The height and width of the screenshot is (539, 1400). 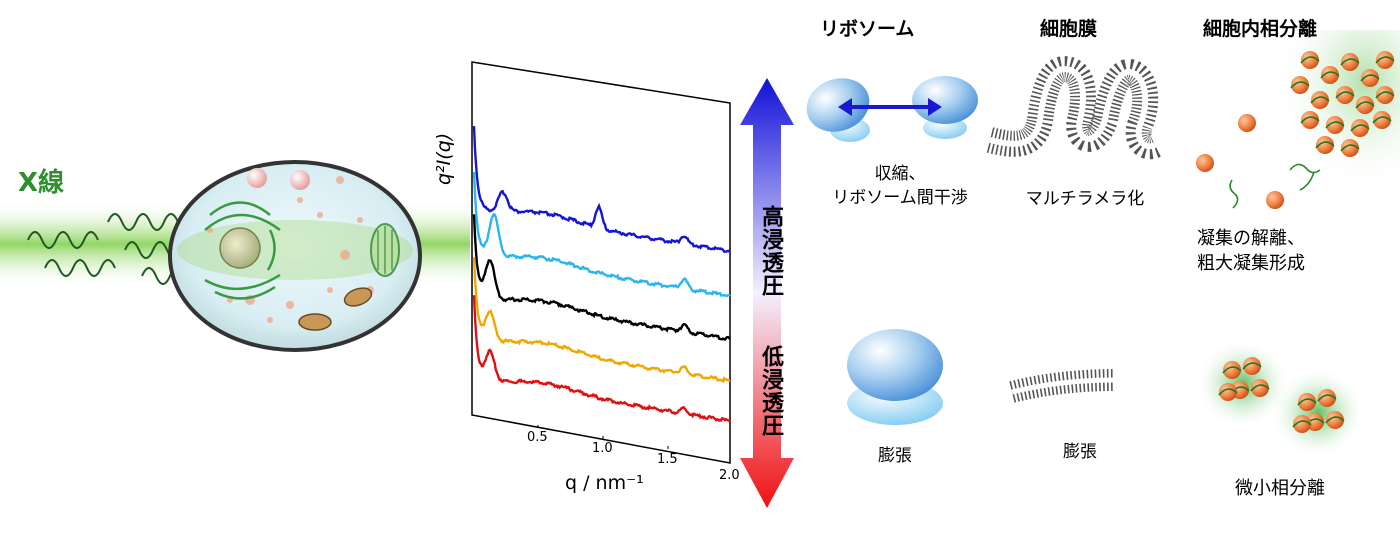 I want to click on x-tick-label-2: 1.5, so click(x=667, y=459).